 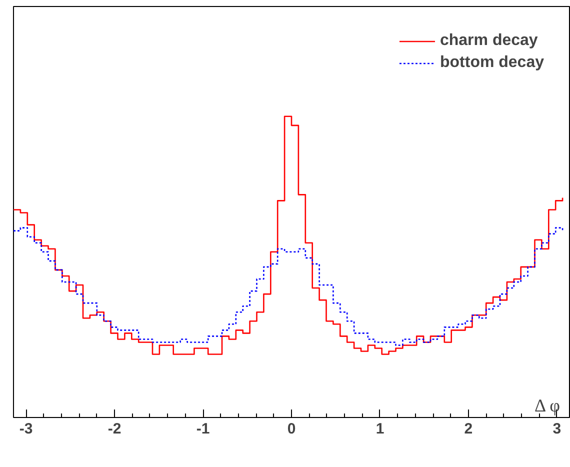 What do you see at coordinates (26, 429) in the screenshot?
I see `x-tick-label: -3` at bounding box center [26, 429].